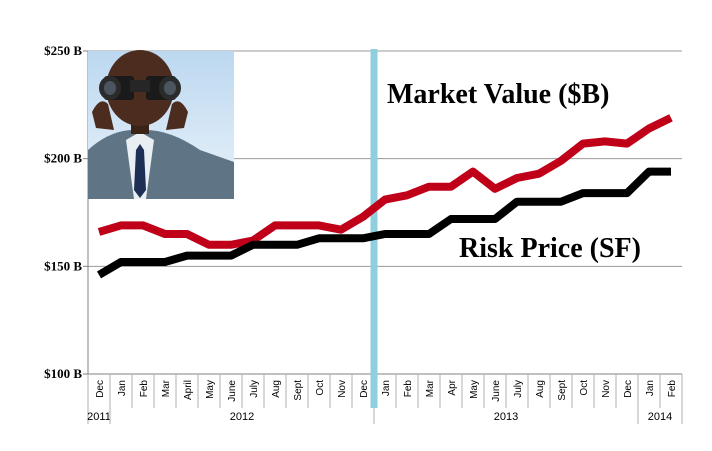 This screenshot has width=712, height=451. Describe the element at coordinates (66, 212) in the screenshot. I see `y-axis: $100 B $150 B $200 B $250 B` at that location.